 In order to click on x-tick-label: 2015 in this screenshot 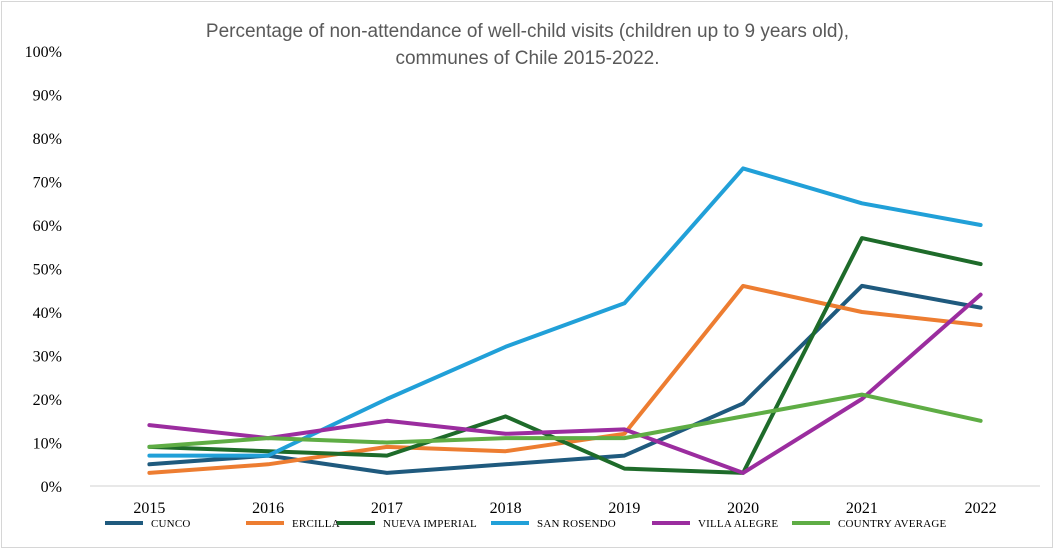, I will do `click(149, 508)`.